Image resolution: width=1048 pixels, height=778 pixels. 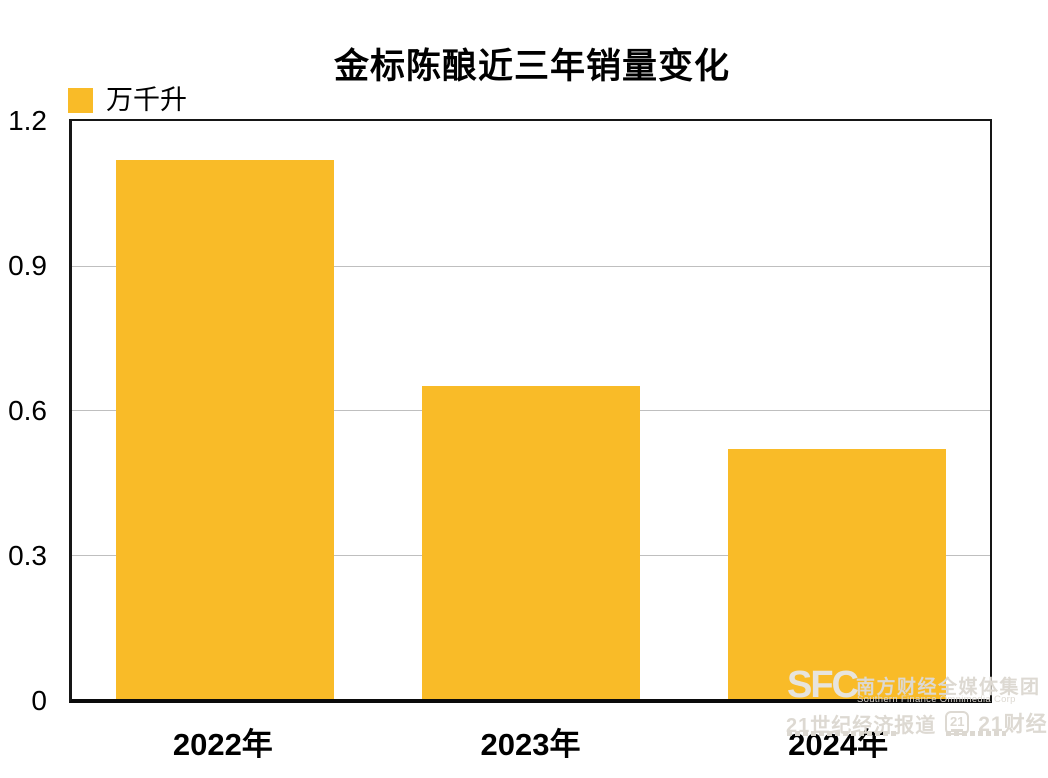 I want to click on legend: 万千升, so click(x=127, y=100).